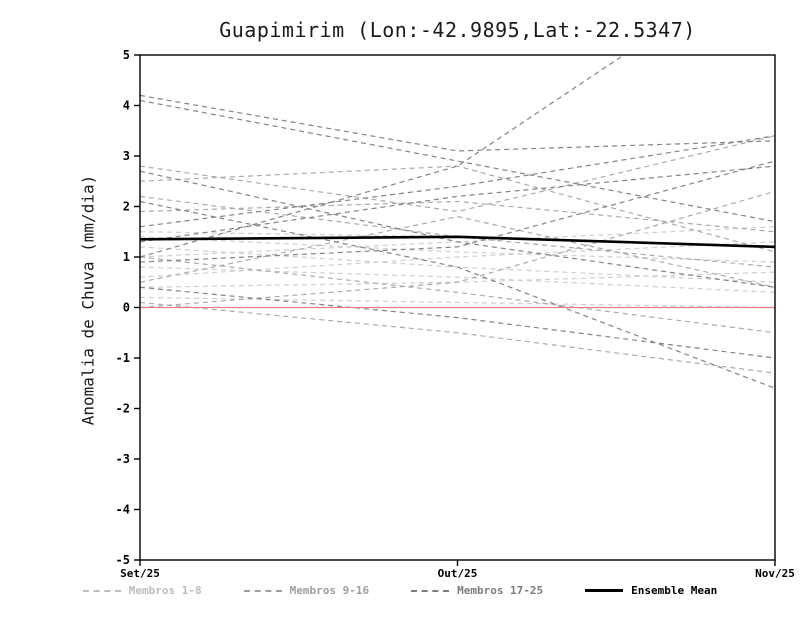  Describe the element at coordinates (262, 590) in the screenshot. I see `legend-line-members-9-16-icon` at that location.